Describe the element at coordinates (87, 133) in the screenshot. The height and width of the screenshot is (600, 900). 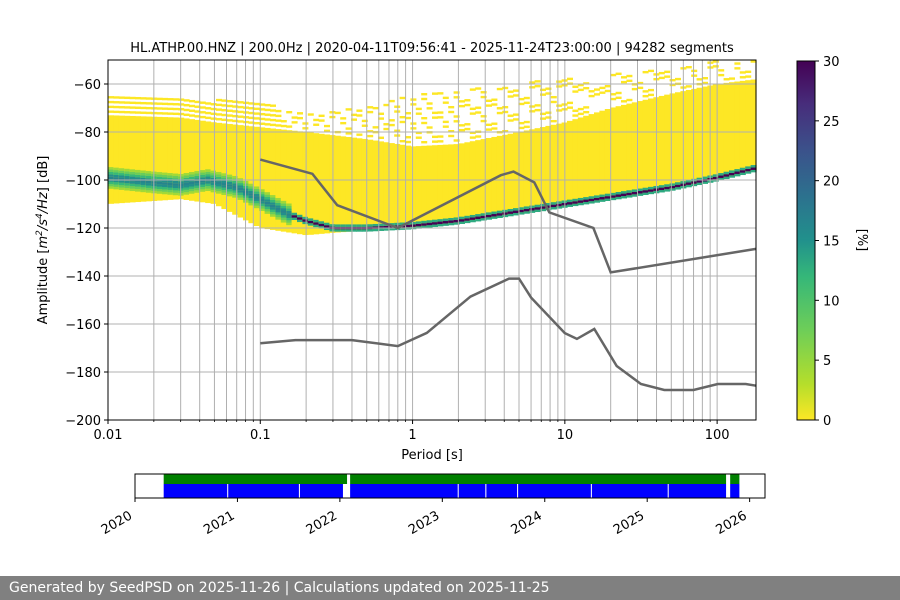
I see `y-tick-label: −80` at that location.